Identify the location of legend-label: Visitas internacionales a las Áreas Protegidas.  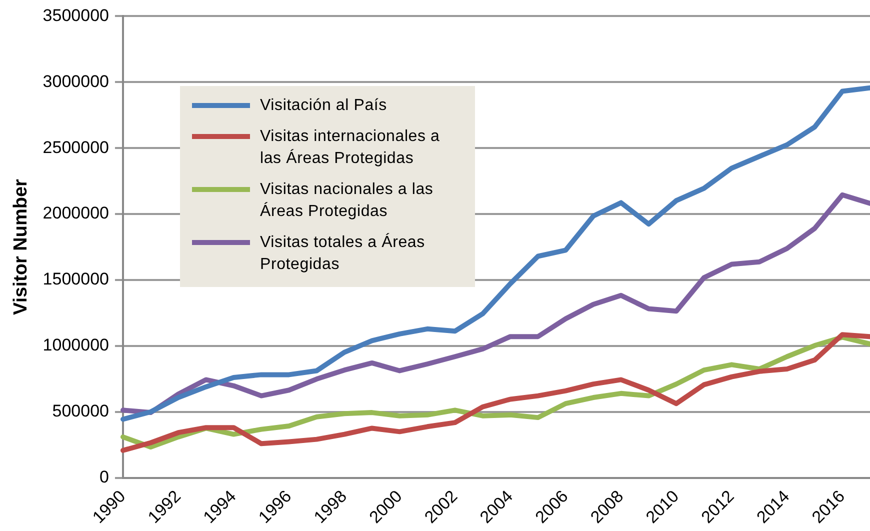
(350, 148).